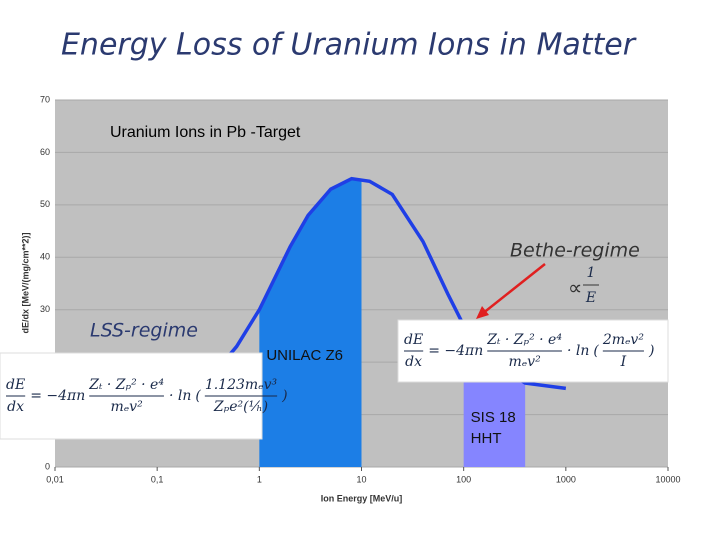 This screenshot has width=720, height=540. What do you see at coordinates (591, 273) in the screenshot?
I see `prop-num: 1` at bounding box center [591, 273].